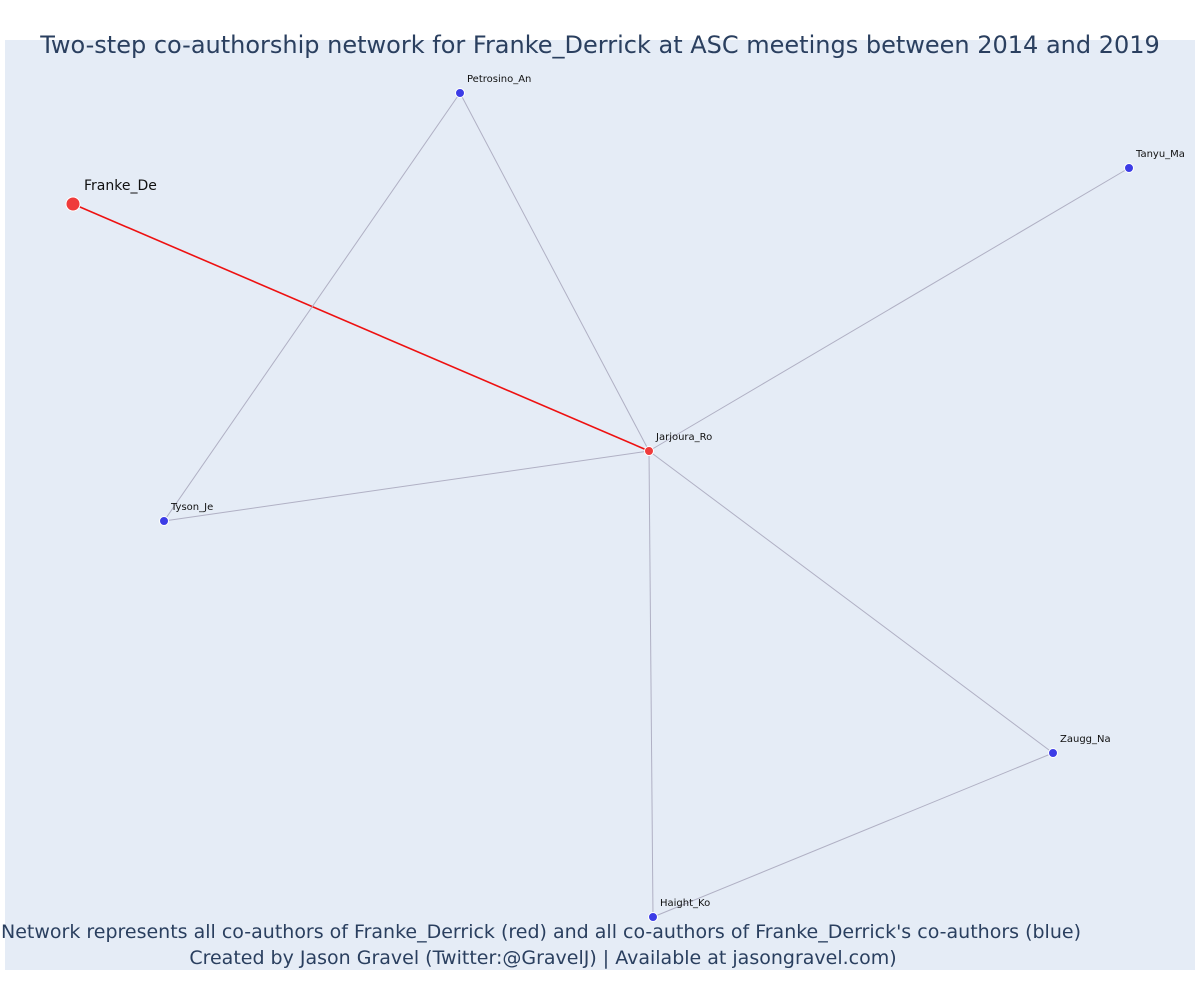 This screenshot has width=1200, height=1000. Describe the element at coordinates (851, 602) in the screenshot. I see `edge-zaugg-jarjoura` at that location.